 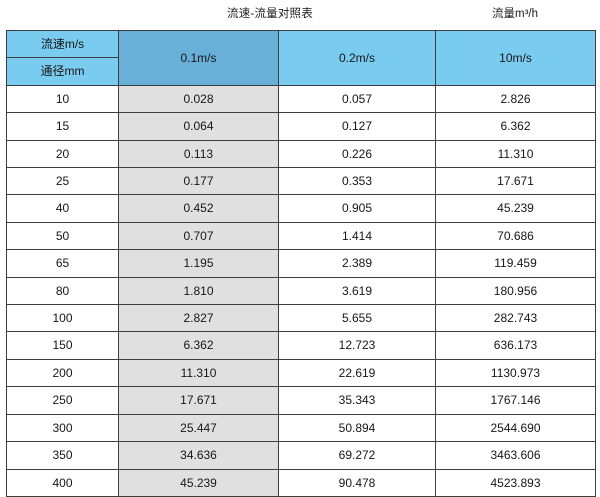 I want to click on table-row: 200 11.310 22.619 1130.973, so click(x=301, y=373).